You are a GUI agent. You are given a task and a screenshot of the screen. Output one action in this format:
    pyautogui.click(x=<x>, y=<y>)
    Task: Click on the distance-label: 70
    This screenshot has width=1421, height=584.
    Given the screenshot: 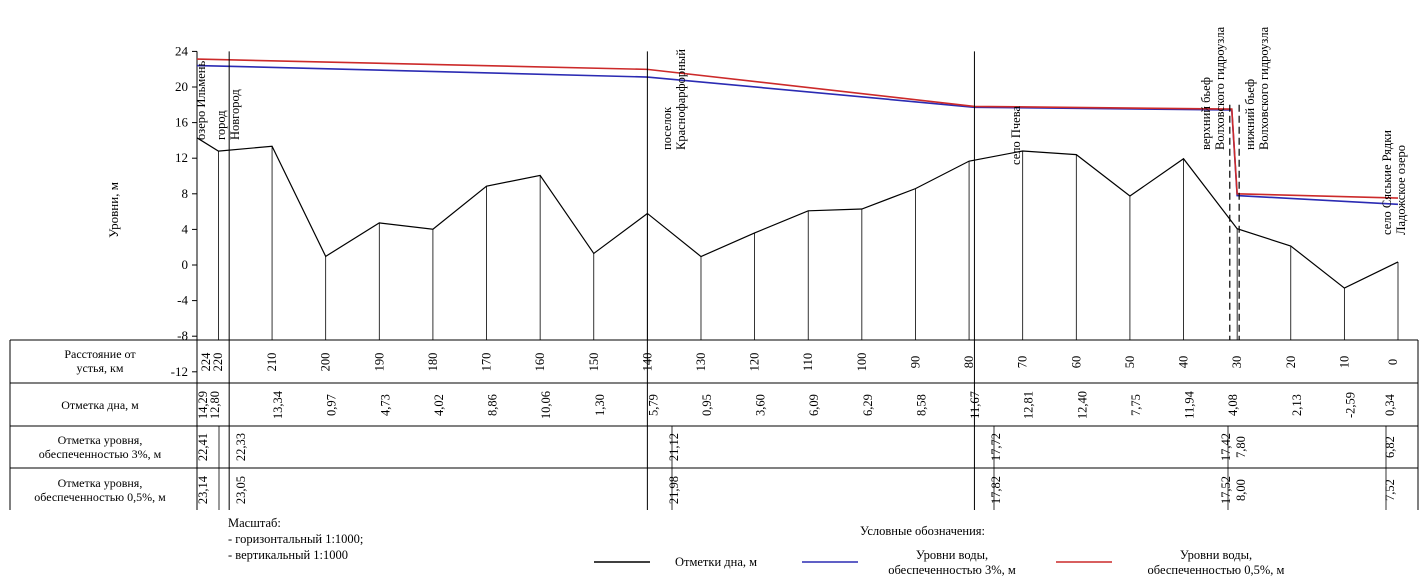 What is the action you would take?
    pyautogui.click(x=1023, y=362)
    